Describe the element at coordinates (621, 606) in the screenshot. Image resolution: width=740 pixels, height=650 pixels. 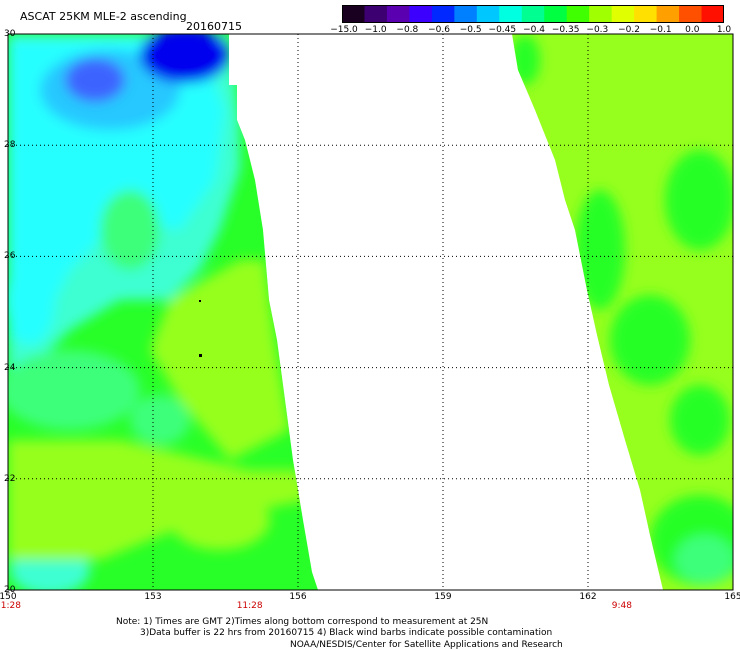
I see `pass-time-label: 9:48` at that location.